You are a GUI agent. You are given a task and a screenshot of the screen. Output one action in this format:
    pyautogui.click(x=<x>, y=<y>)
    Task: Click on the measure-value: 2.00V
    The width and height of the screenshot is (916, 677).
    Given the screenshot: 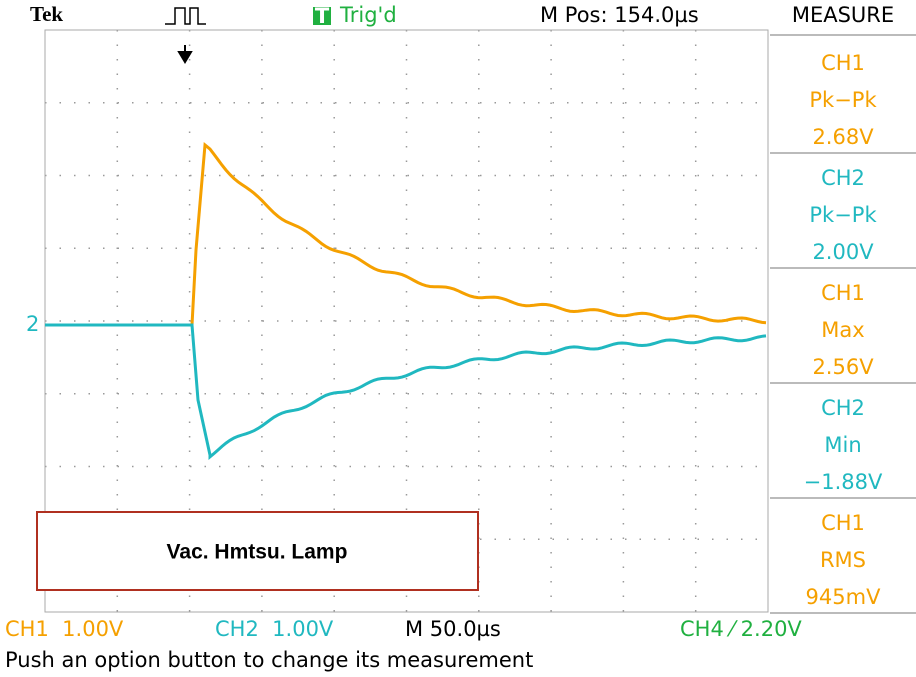 What is the action you would take?
    pyautogui.click(x=843, y=252)
    